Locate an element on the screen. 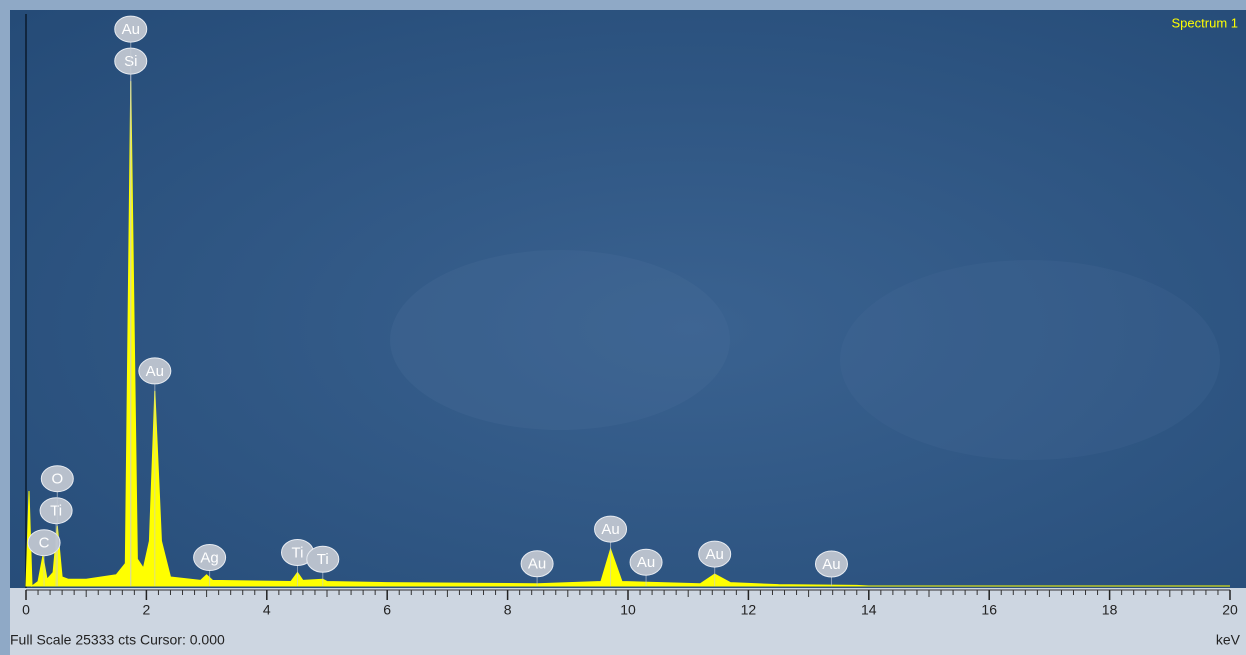 Image resolution: width=1246 pixels, height=655 pixels. spectrum-title: Spectrum 1 is located at coordinates (1205, 22).